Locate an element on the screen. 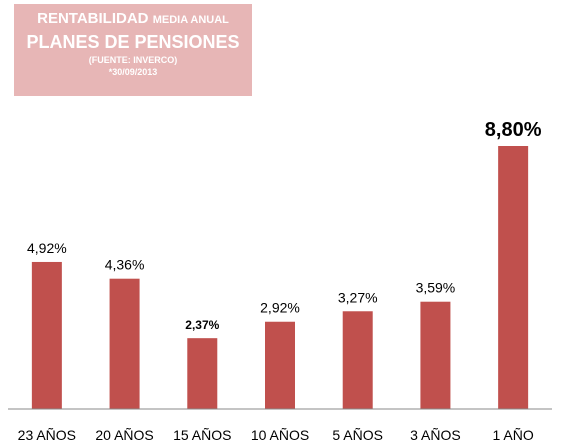 This screenshot has width=563, height=447. chart-title-main: RENTABILIDAD is located at coordinates (93, 18).